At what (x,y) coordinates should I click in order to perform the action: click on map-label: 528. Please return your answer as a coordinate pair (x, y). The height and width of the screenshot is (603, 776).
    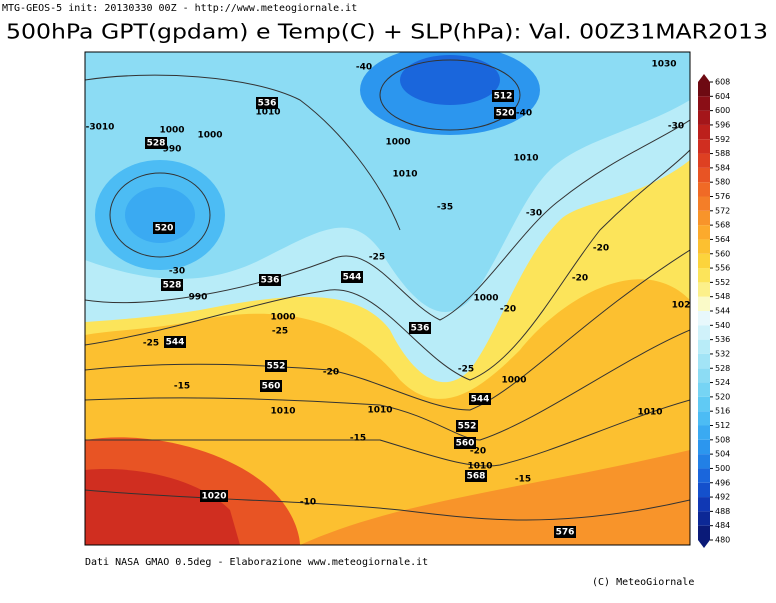
    Looking at the image, I should click on (172, 286).